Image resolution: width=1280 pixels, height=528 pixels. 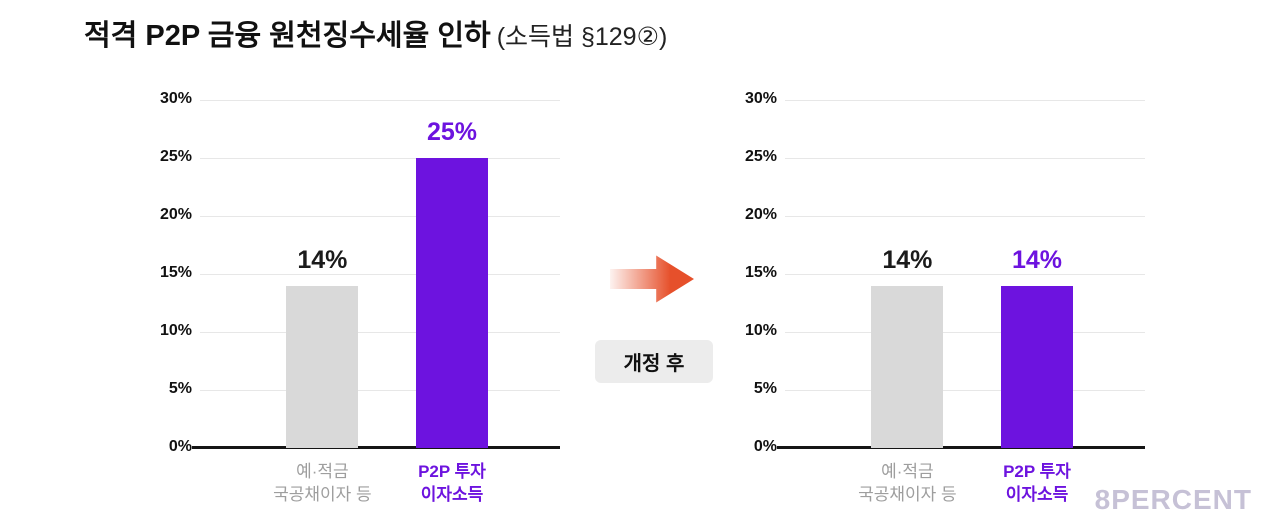 I want to click on after-badge: 개정 후, so click(x=654, y=361).